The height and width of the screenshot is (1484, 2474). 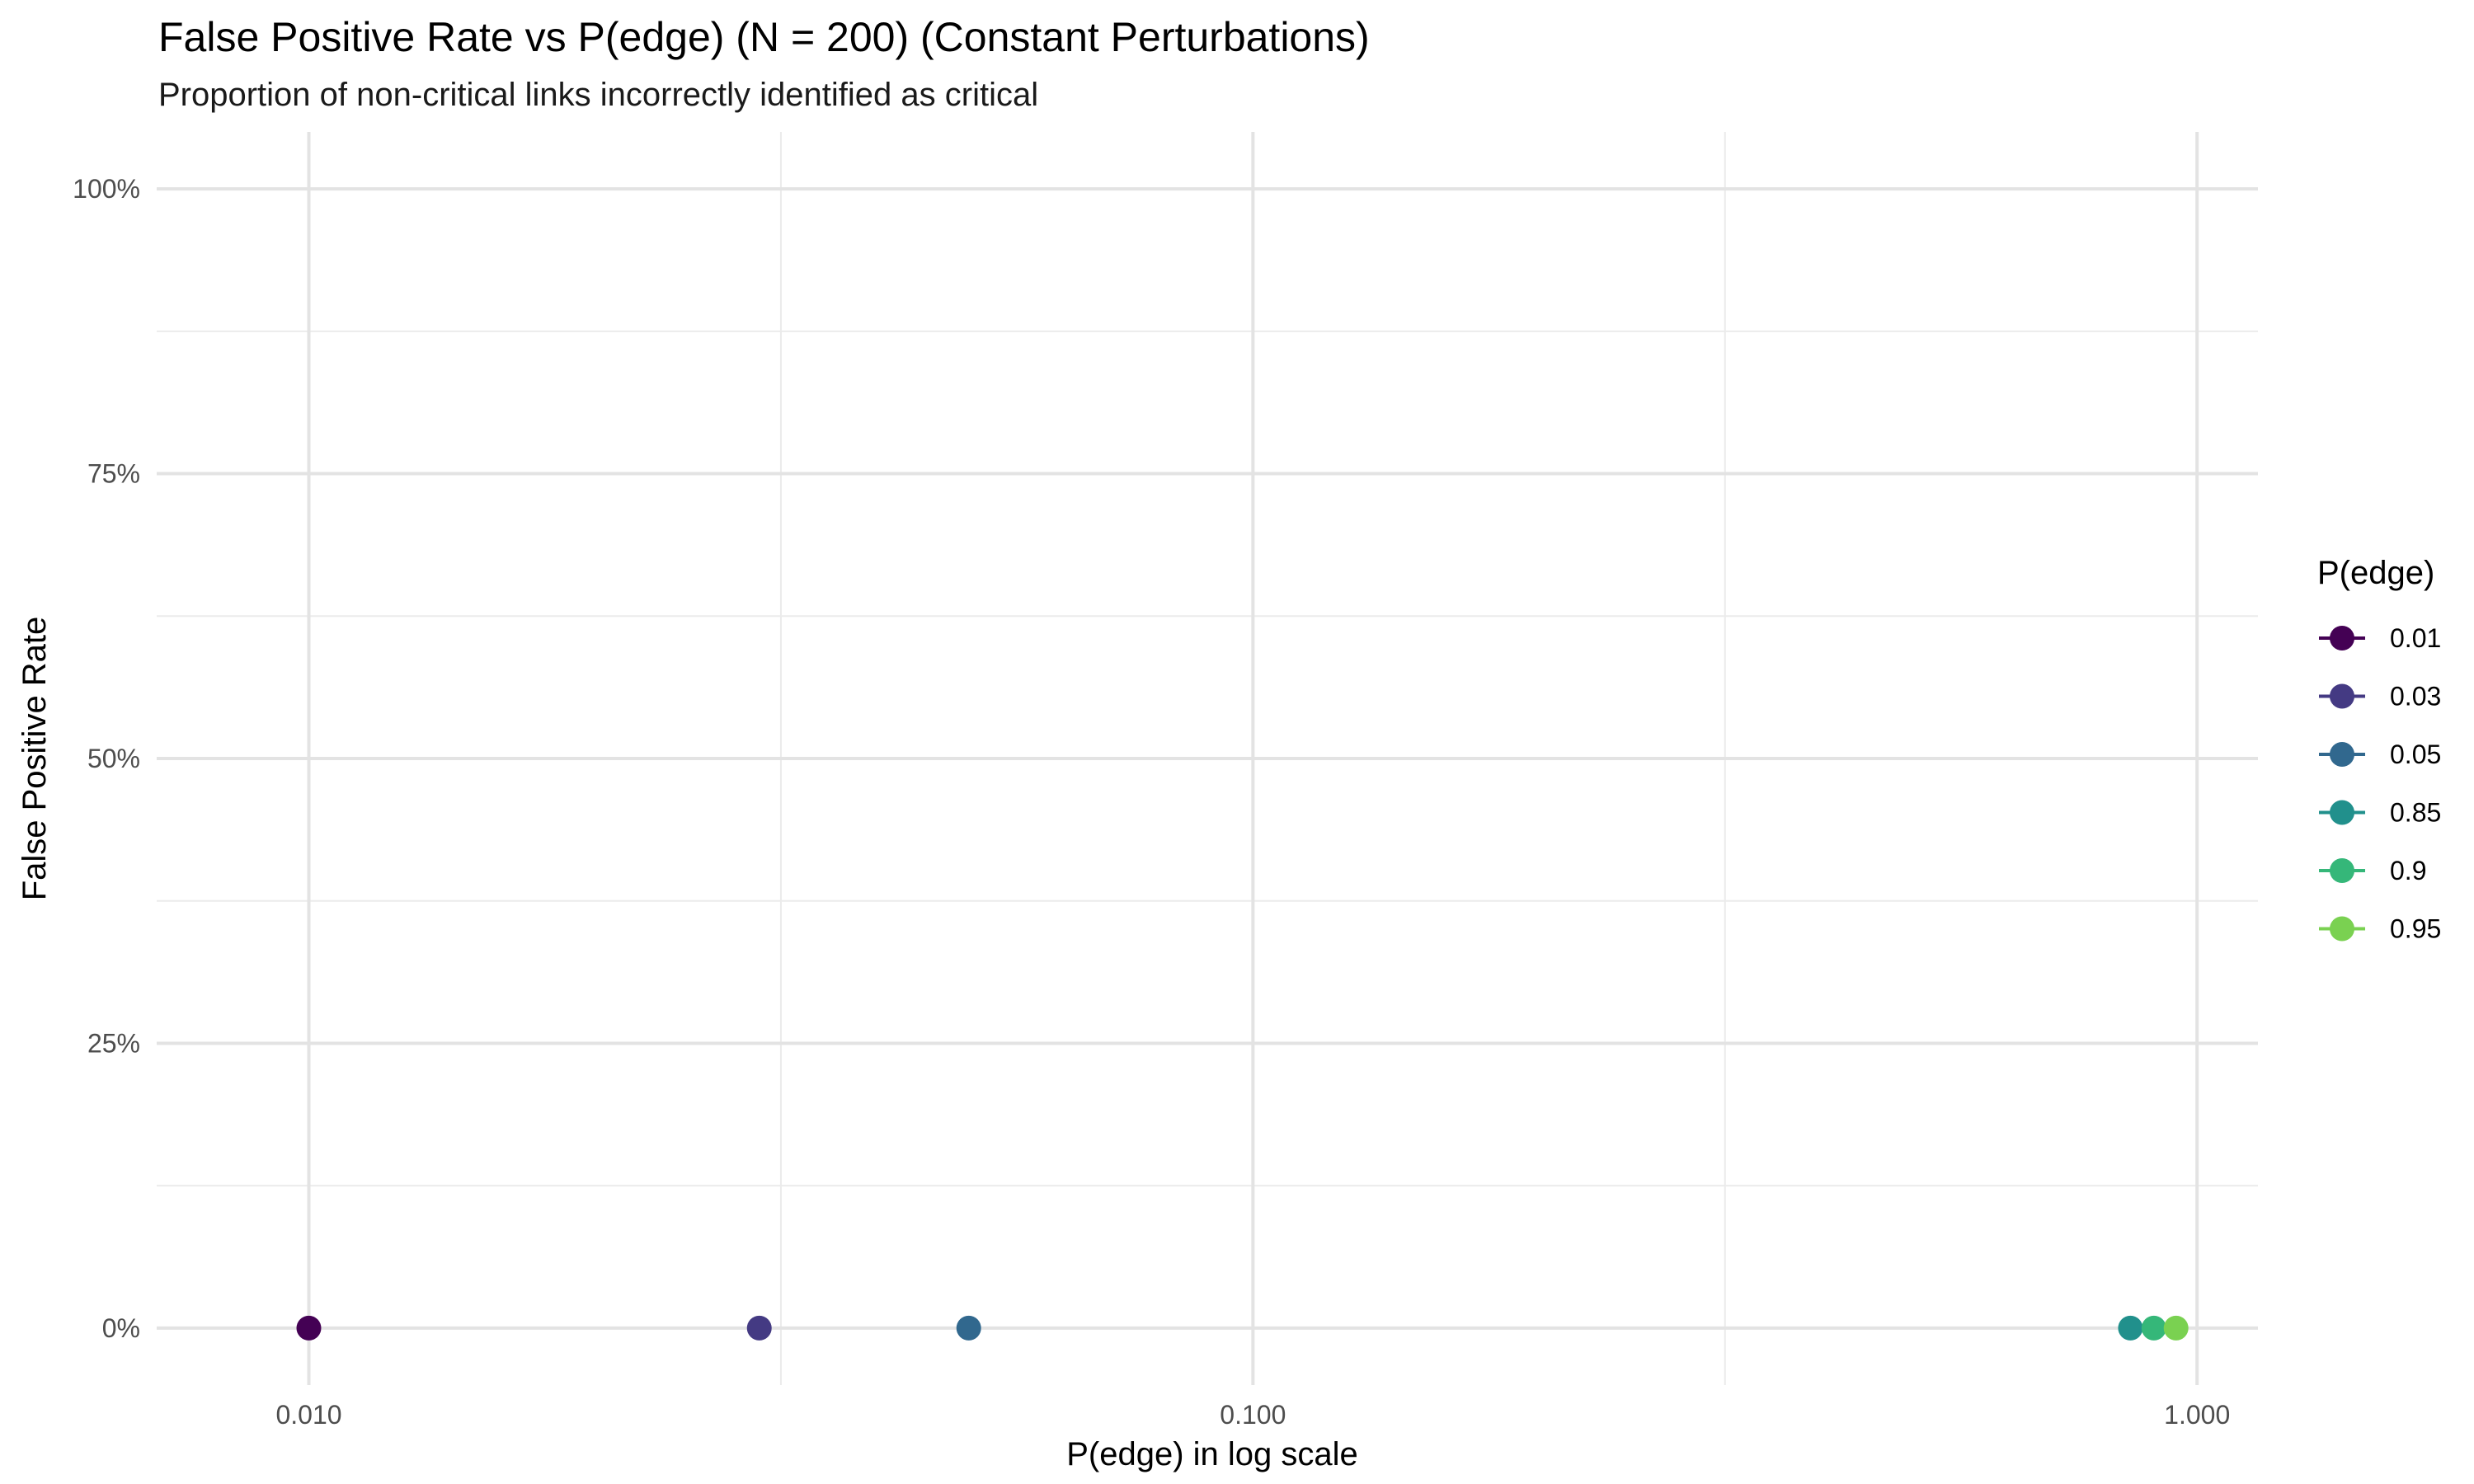 I want to click on x-tick-label: 0.010, so click(x=308, y=1415).